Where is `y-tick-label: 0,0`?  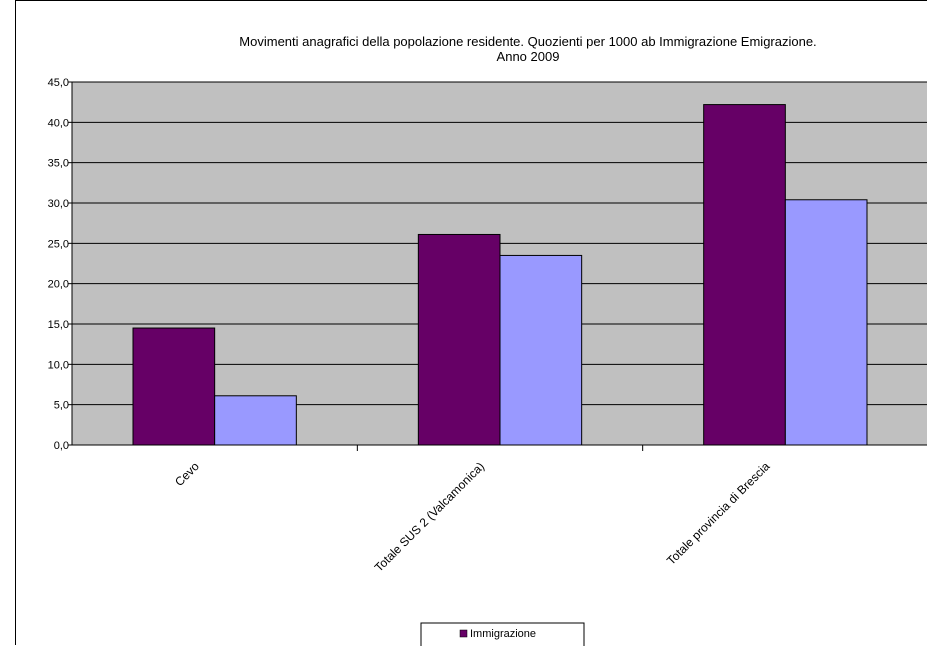
y-tick-label: 0,0 is located at coordinates (61, 446).